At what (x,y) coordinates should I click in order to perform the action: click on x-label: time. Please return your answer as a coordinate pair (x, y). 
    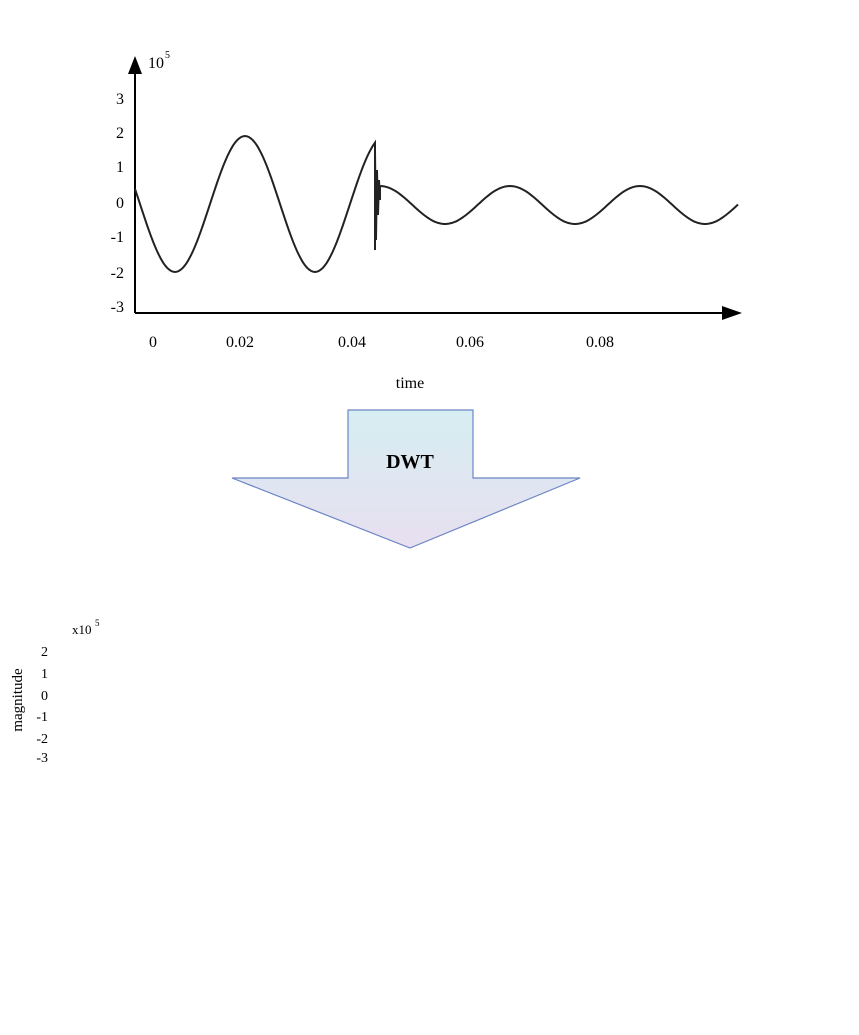
    Looking at the image, I should click on (410, 383).